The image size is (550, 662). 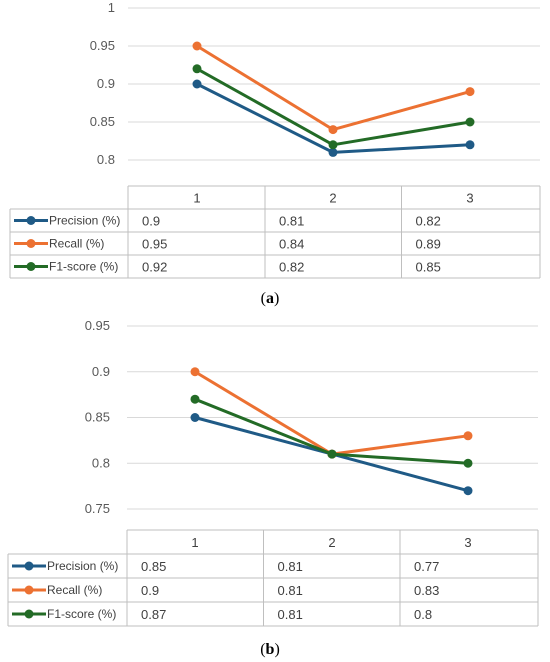 What do you see at coordinates (426, 566) in the screenshot?
I see `data-label: 0.77` at bounding box center [426, 566].